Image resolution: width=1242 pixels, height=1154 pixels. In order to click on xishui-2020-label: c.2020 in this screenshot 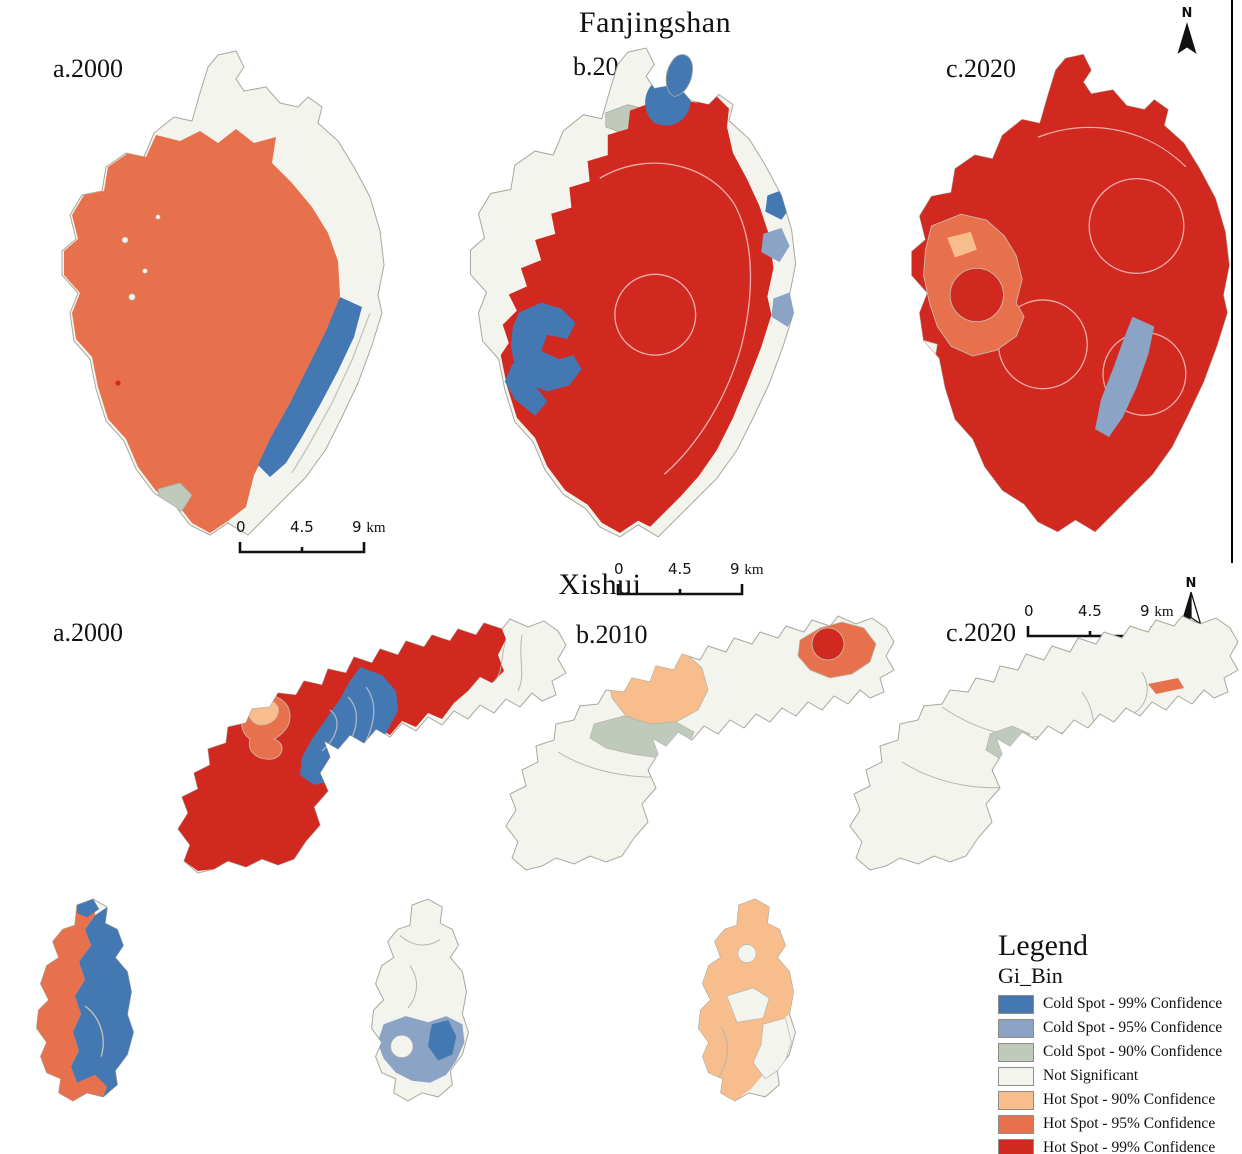, I will do `click(981, 632)`.